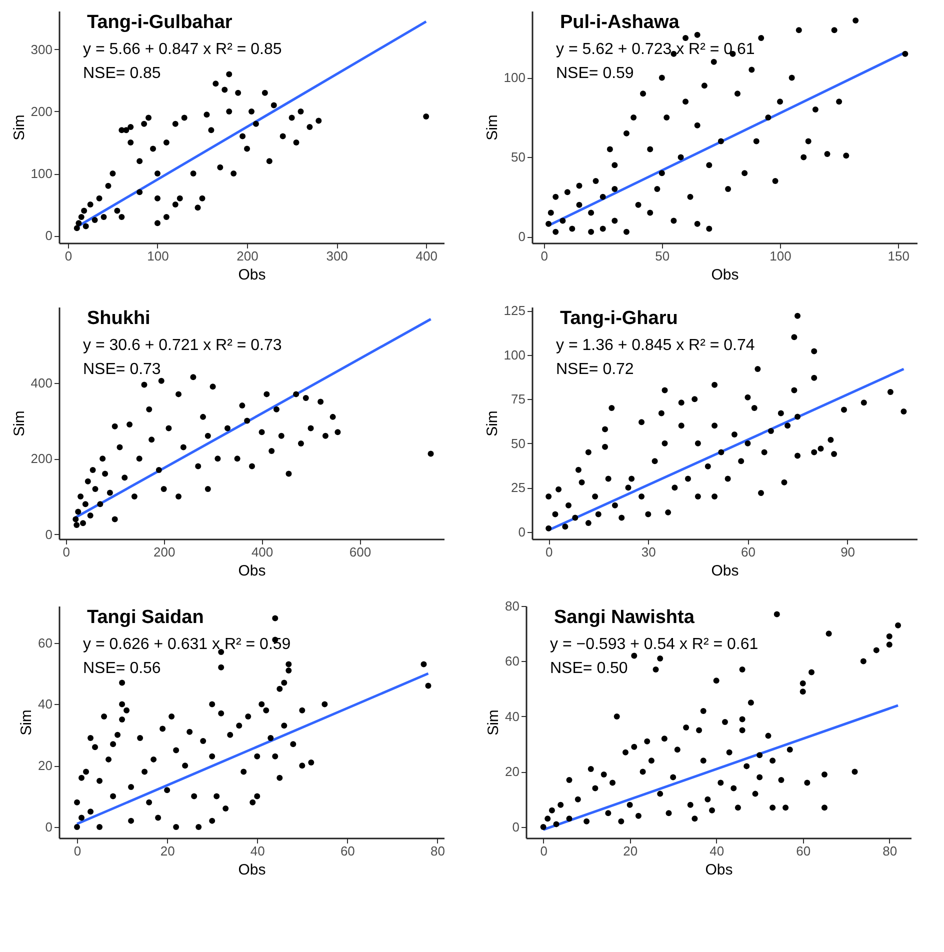 This screenshot has width=944, height=952. Describe the element at coordinates (549, 552) in the screenshot. I see `x-tick-label: 0` at that location.